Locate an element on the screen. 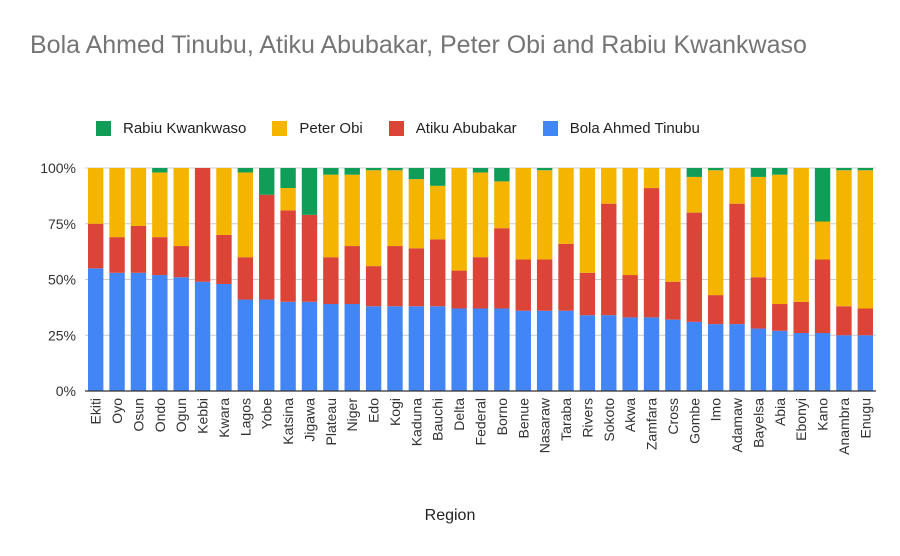  y-tick-label: 75% is located at coordinates (62, 224).